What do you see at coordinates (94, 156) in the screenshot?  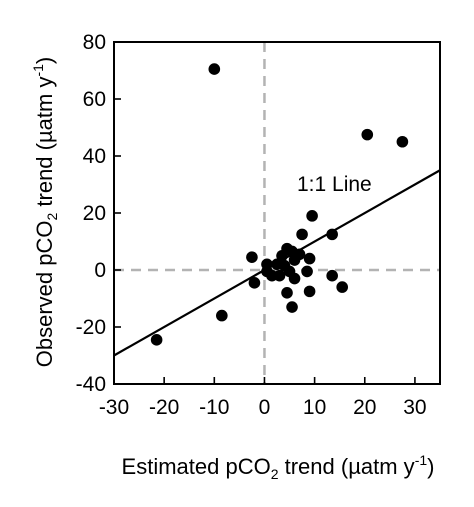 I see `y-tick-label: 40` at bounding box center [94, 156].